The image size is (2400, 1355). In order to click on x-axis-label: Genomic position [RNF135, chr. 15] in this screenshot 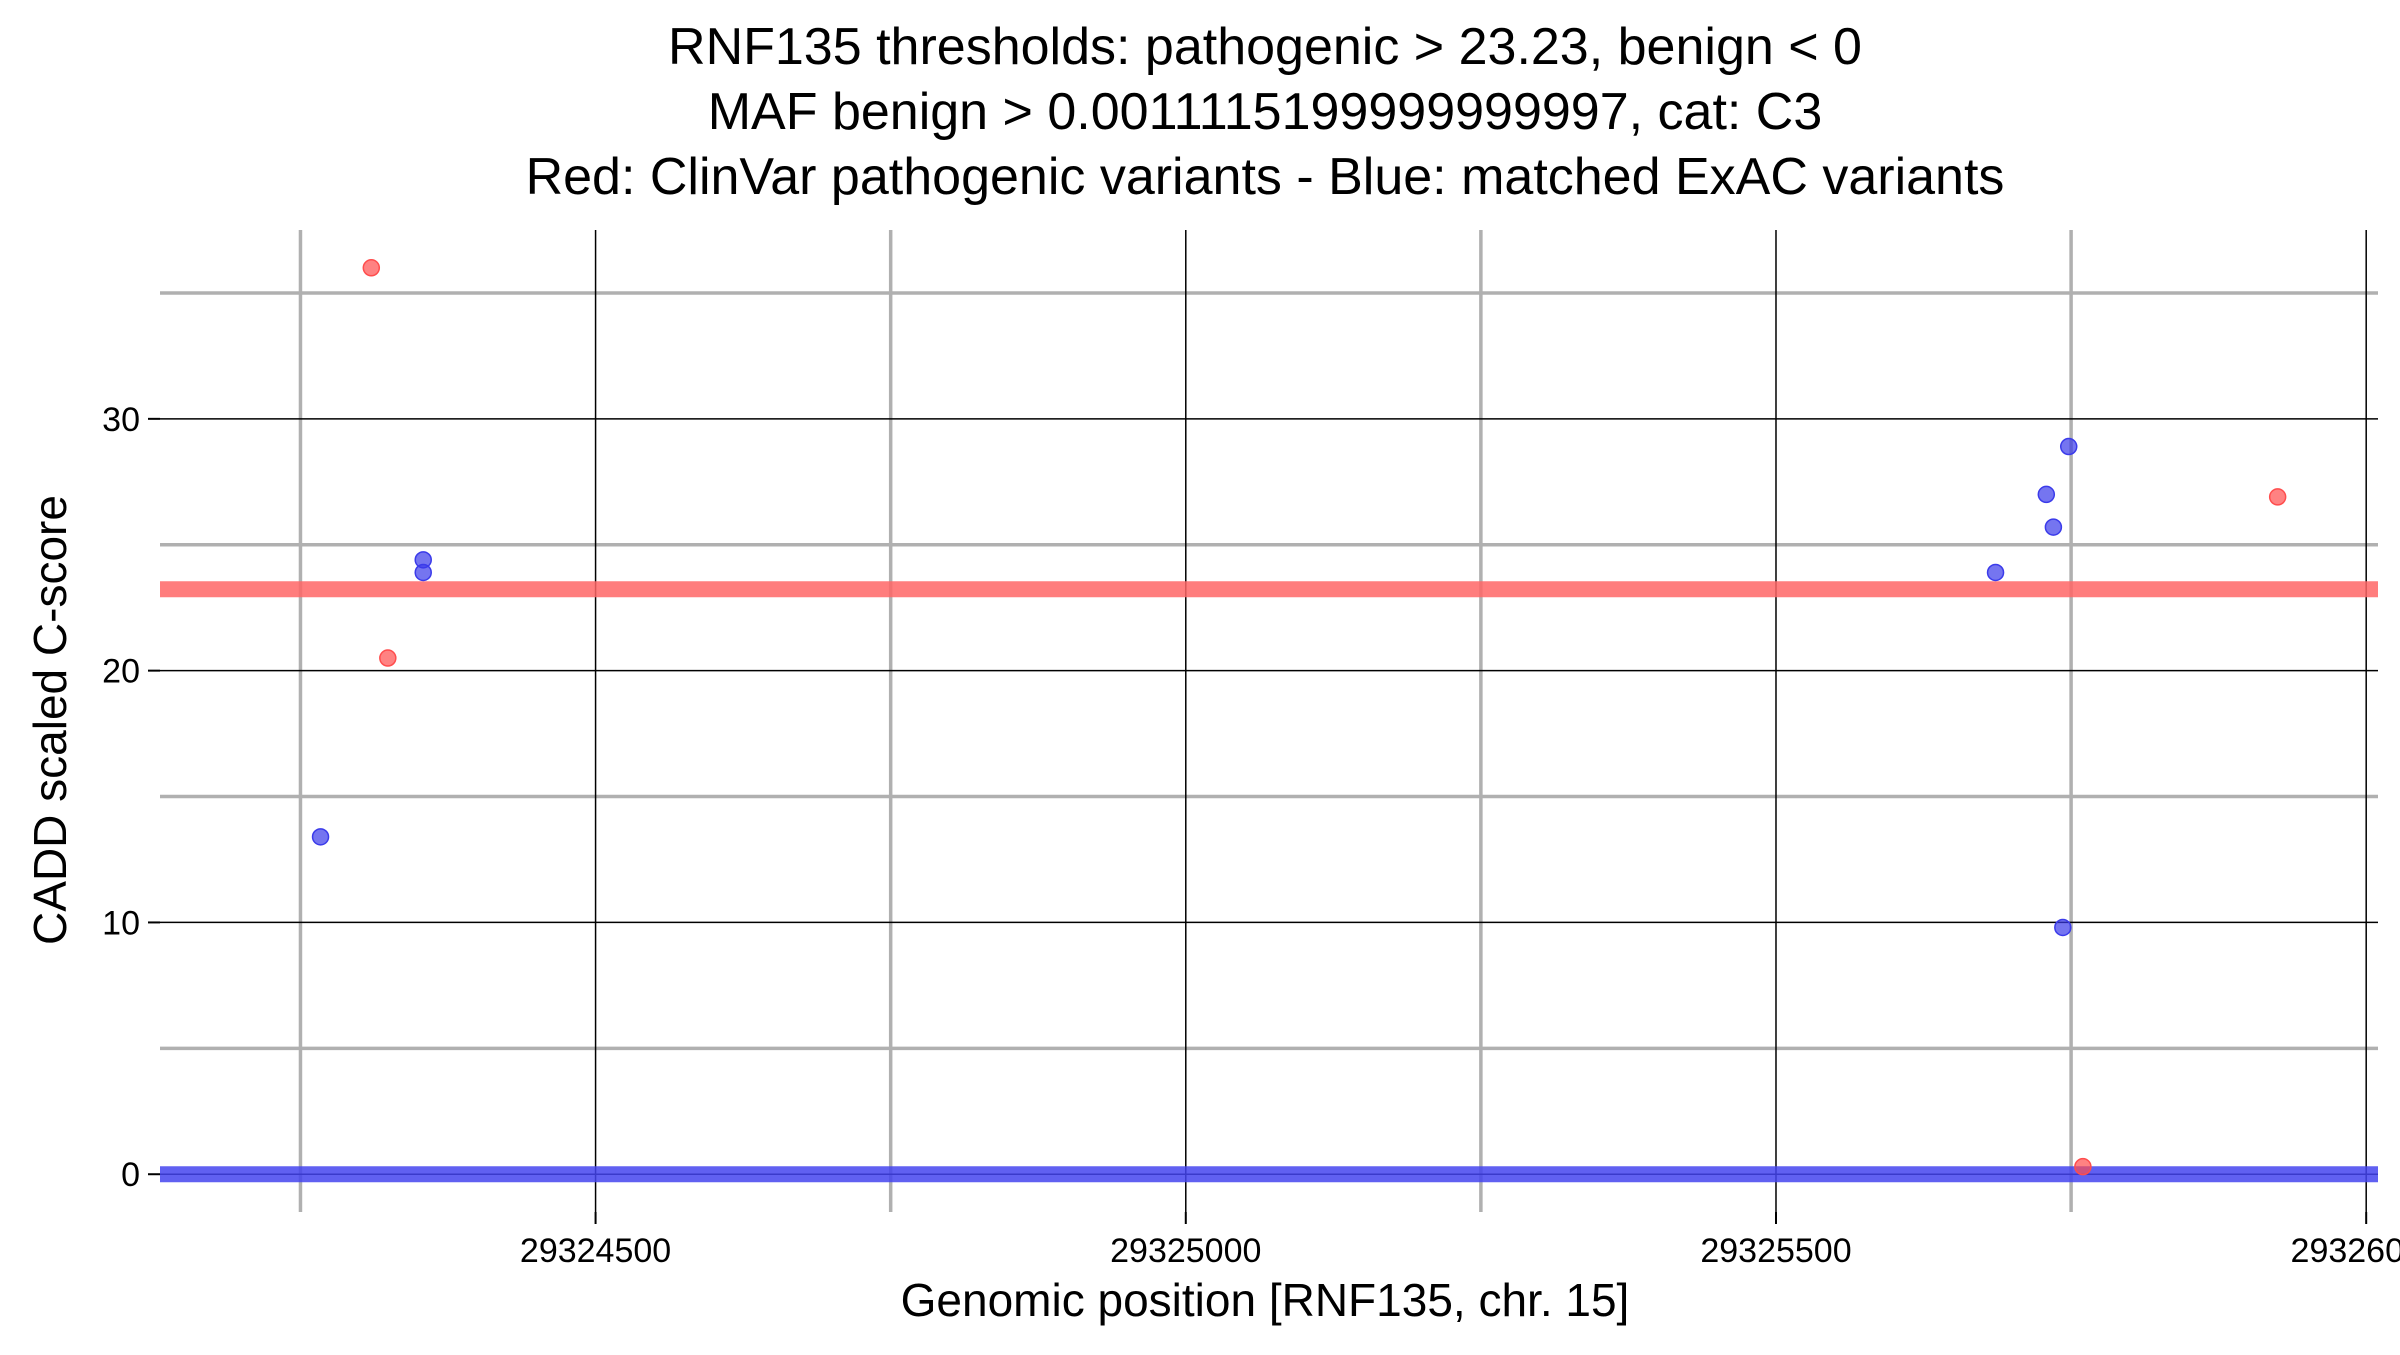, I will do `click(1265, 1300)`.